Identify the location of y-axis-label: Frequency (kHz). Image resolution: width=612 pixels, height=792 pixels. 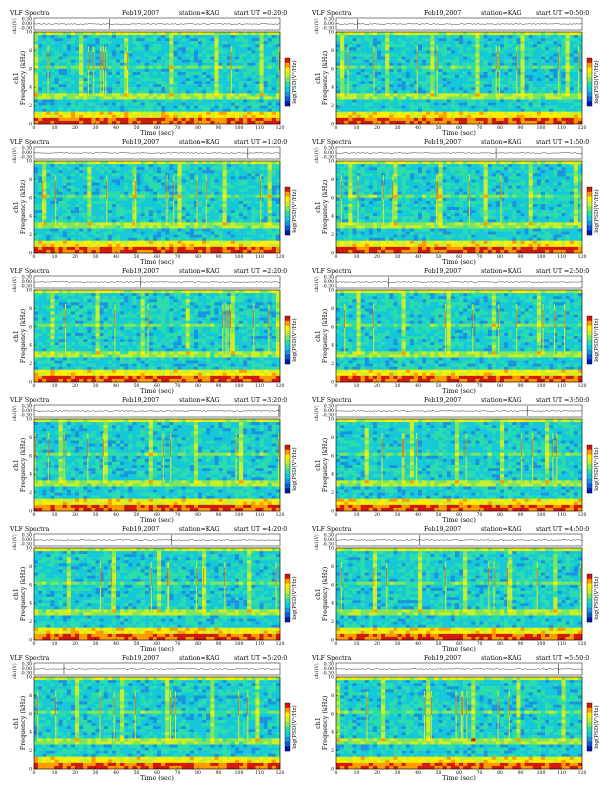
(23, 465).